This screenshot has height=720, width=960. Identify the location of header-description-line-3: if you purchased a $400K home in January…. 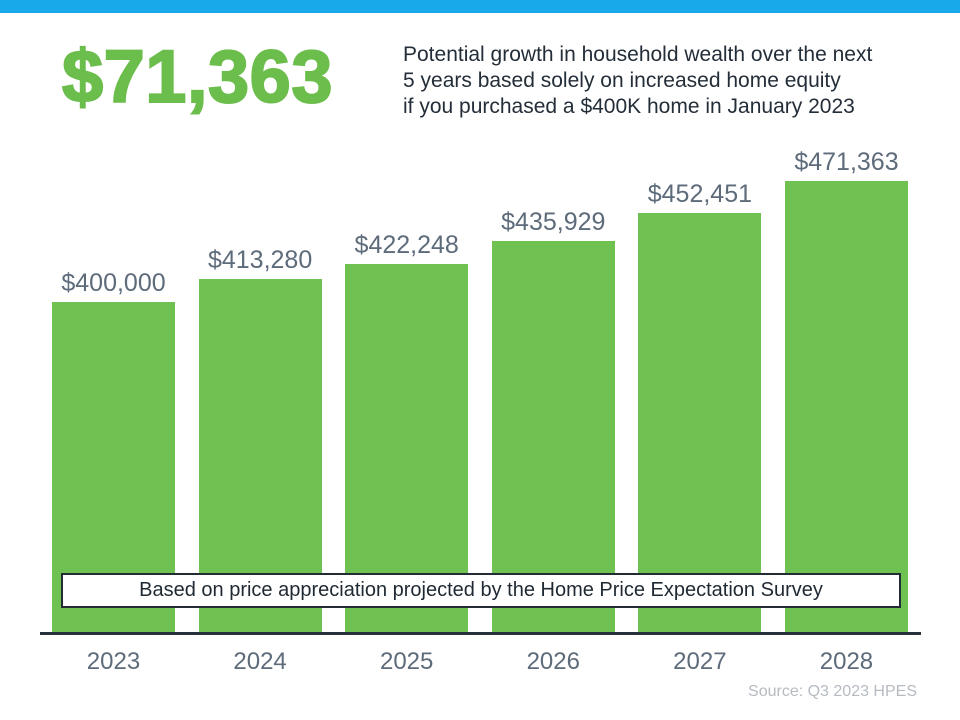
(629, 106).